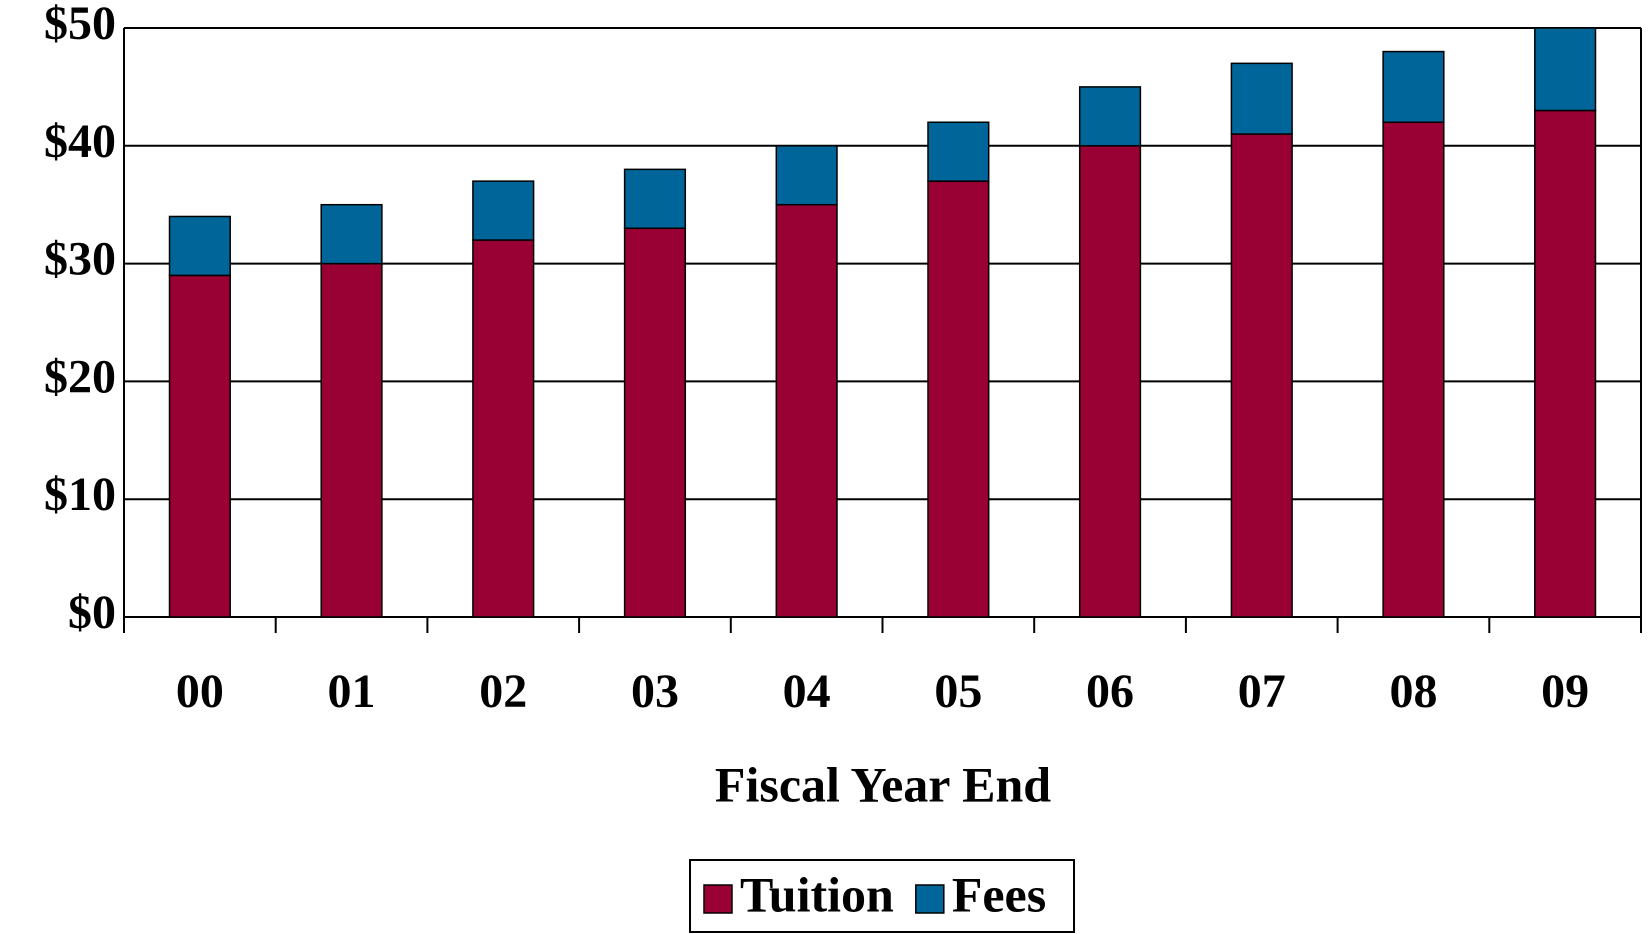  I want to click on y-tick-label: $50, so click(80, 25).